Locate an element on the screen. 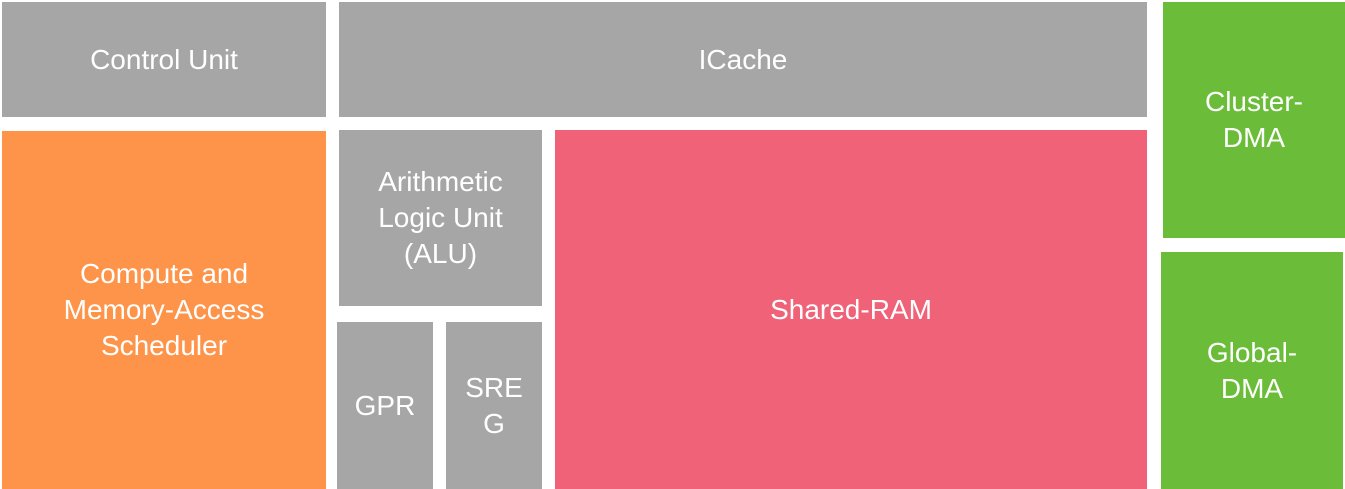 This screenshot has width=1345, height=489. global-dma-block: Global- DMA is located at coordinates (1252, 370).